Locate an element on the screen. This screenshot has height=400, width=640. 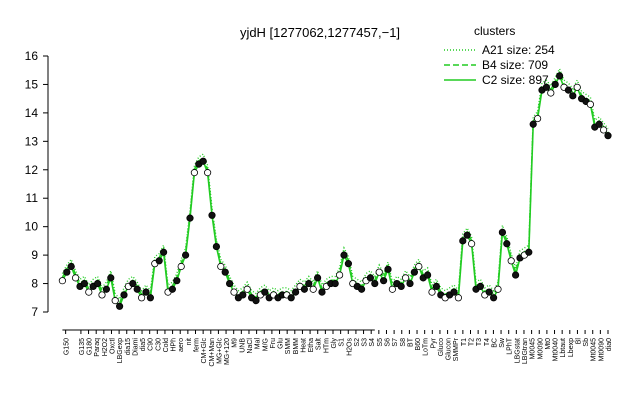
x-tick-label: NaCl is located at coordinates (250, 346).